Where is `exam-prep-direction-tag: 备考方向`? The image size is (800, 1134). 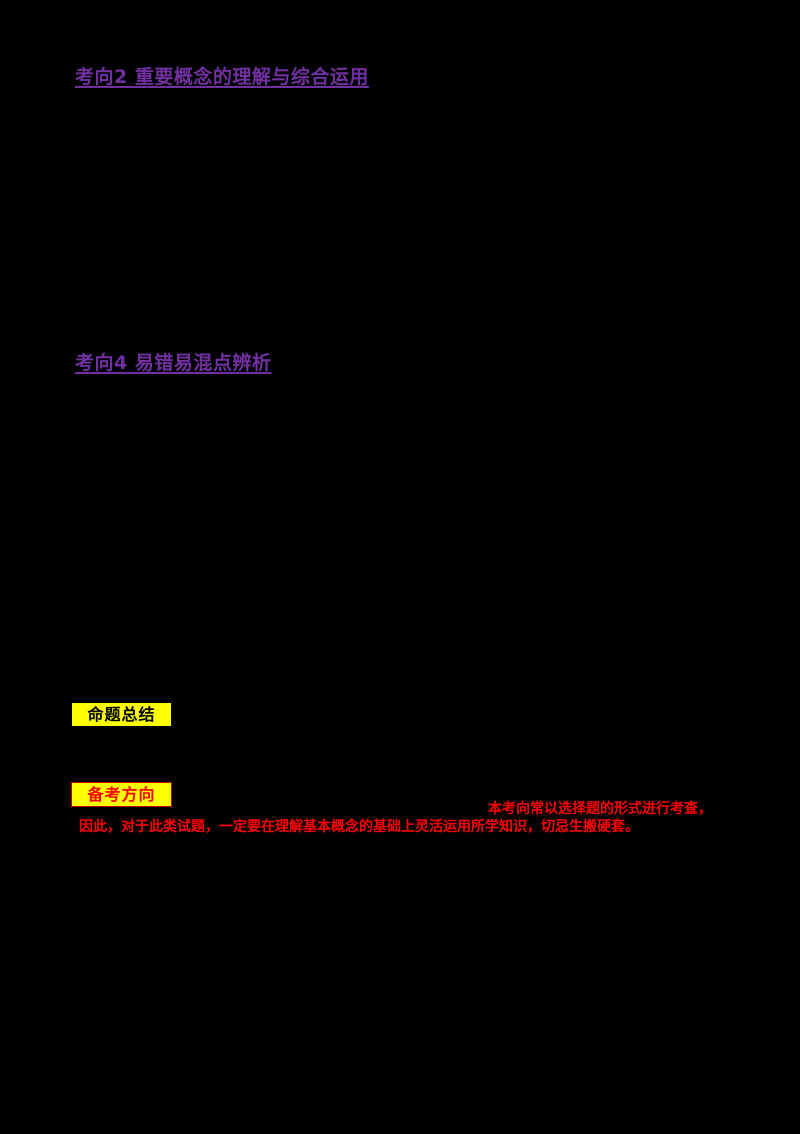
exam-prep-direction-tag: 备考方向 is located at coordinates (121, 794).